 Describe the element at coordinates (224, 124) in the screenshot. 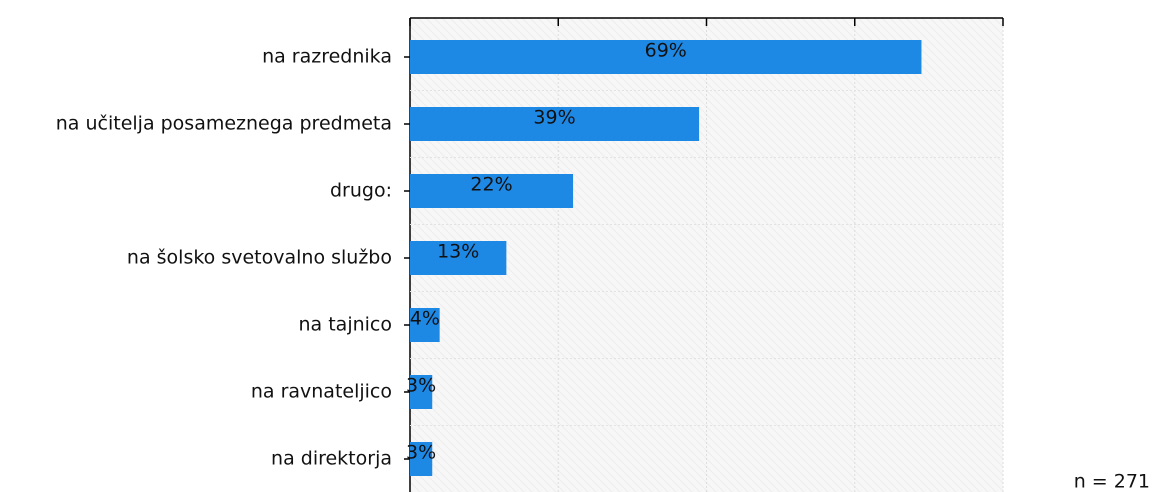

I see `y-tick-label: na učitelja posameznega predmeta` at that location.